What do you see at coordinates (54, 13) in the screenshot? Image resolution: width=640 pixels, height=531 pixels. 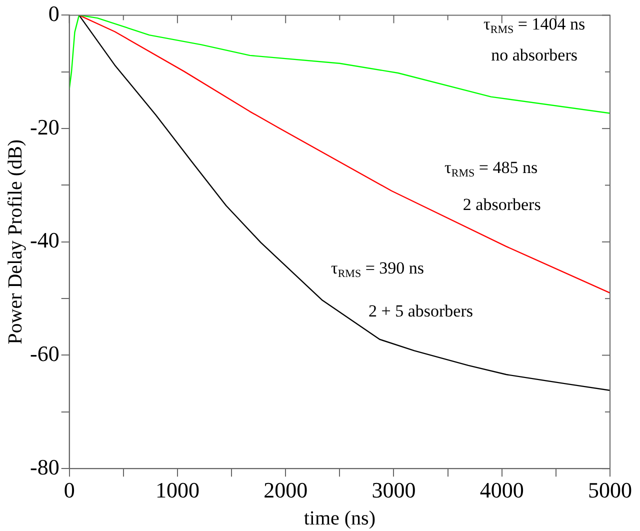 I see `y-tick-label: 0` at bounding box center [54, 13].